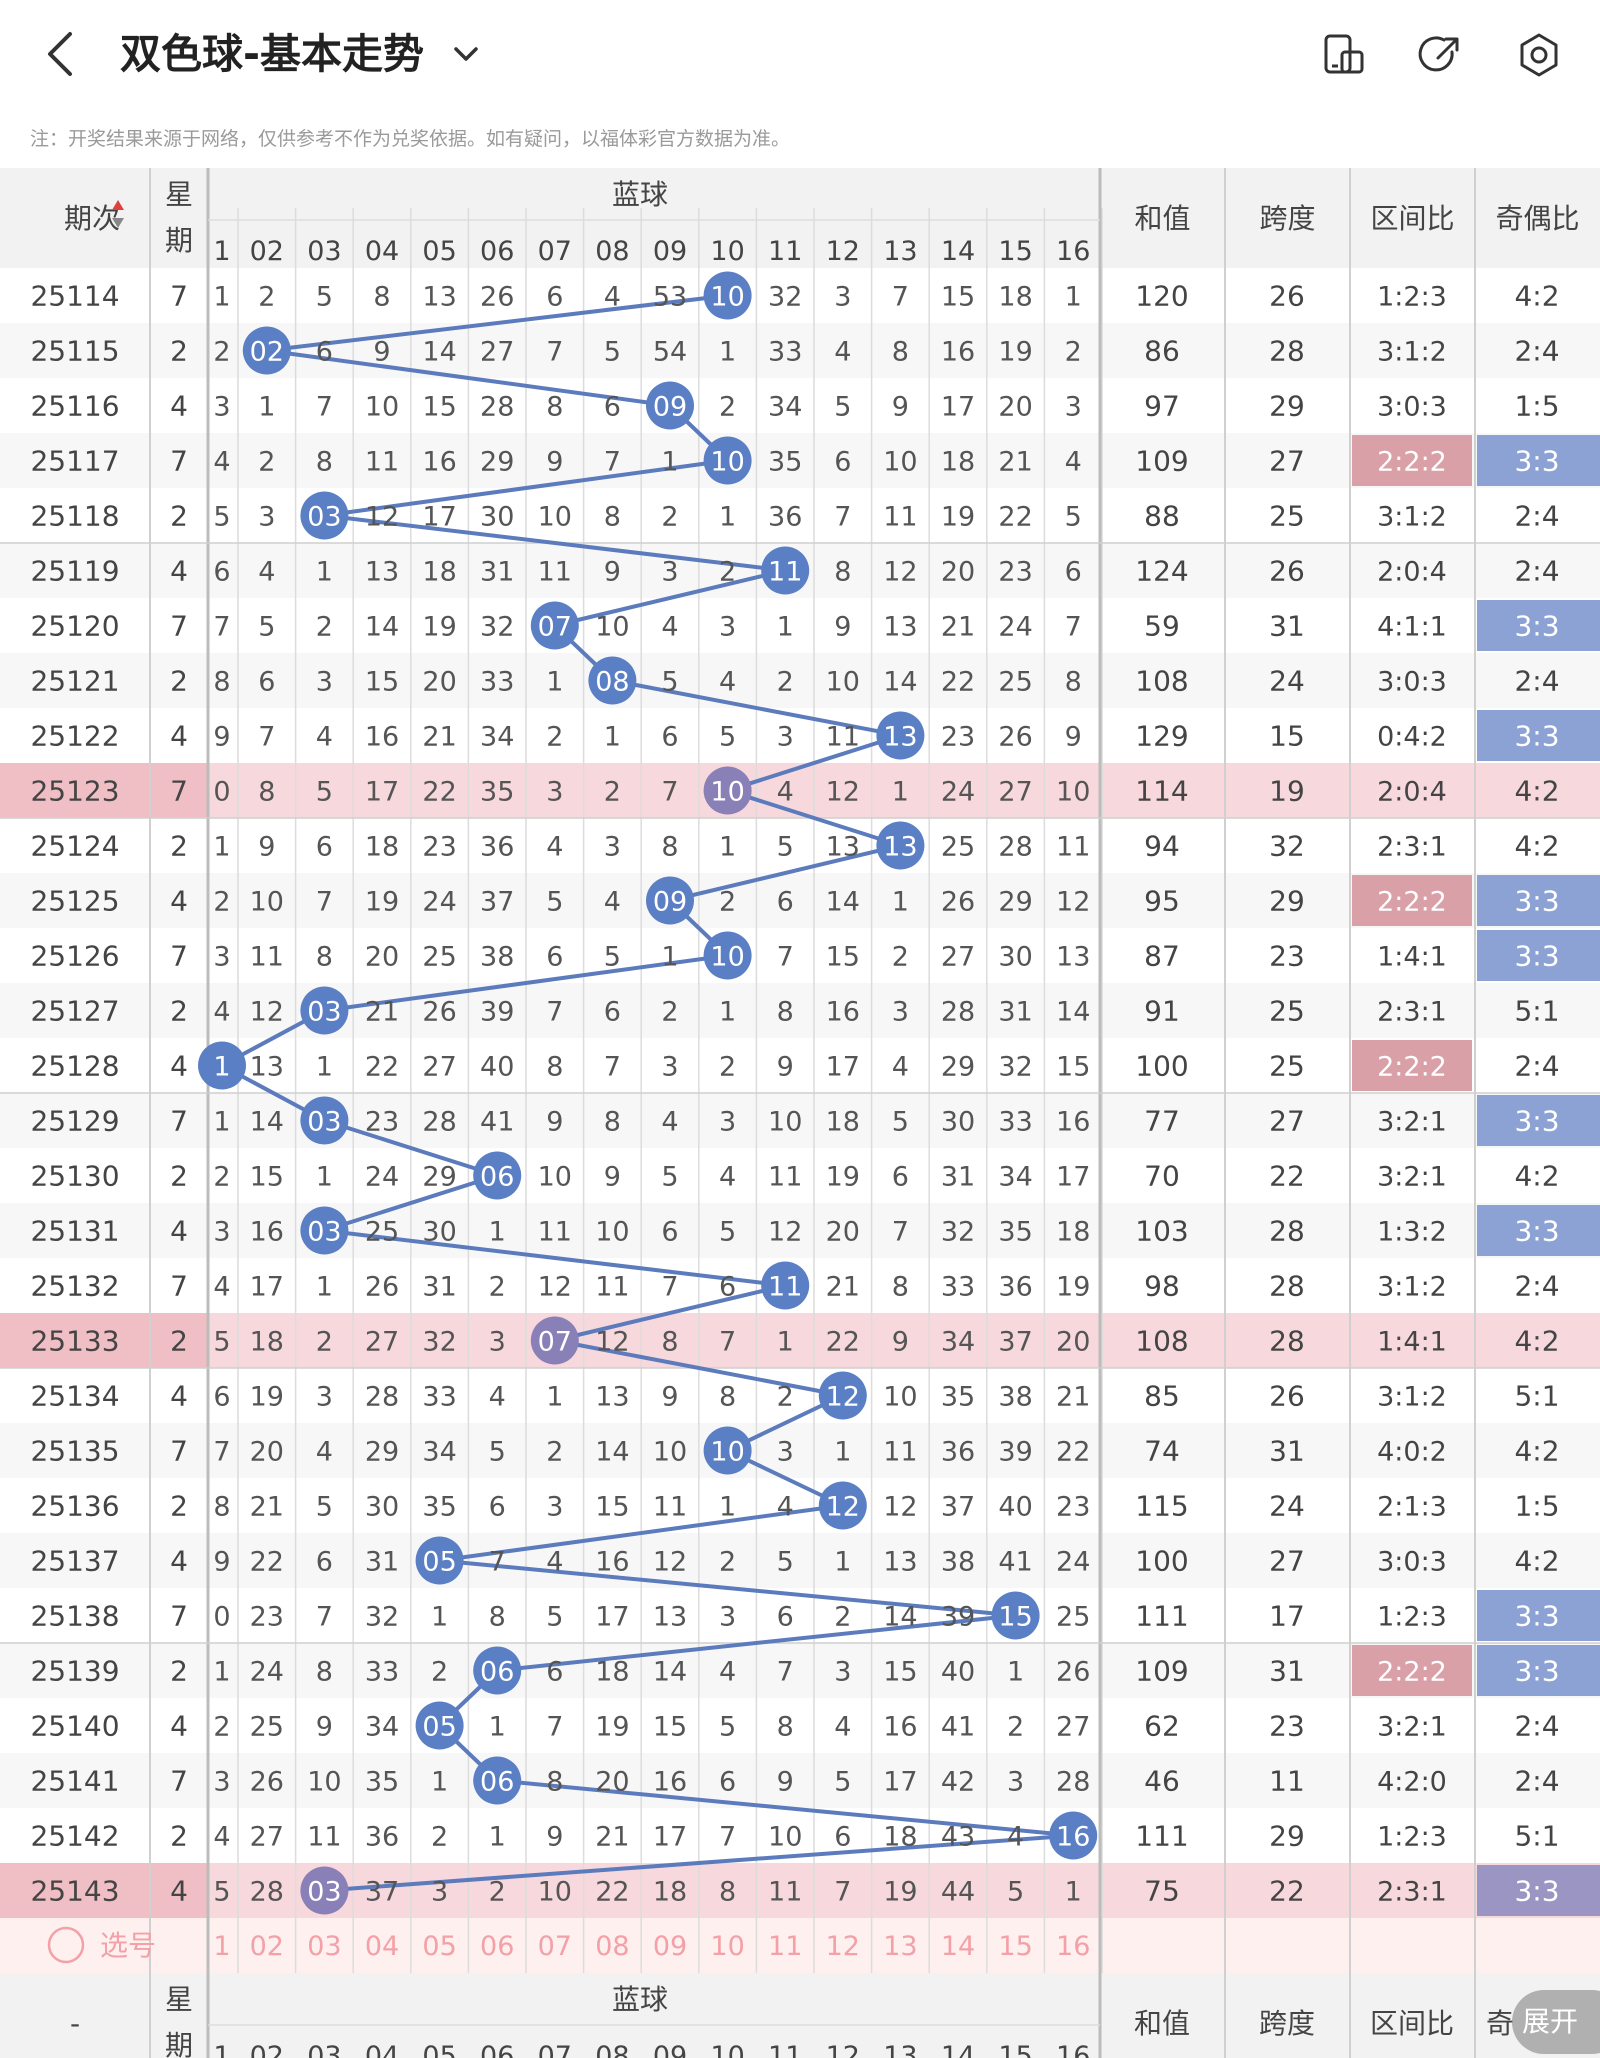 The image size is (1600, 2058). Describe the element at coordinates (785, 1946) in the screenshot. I see `select-number: 11` at that location.